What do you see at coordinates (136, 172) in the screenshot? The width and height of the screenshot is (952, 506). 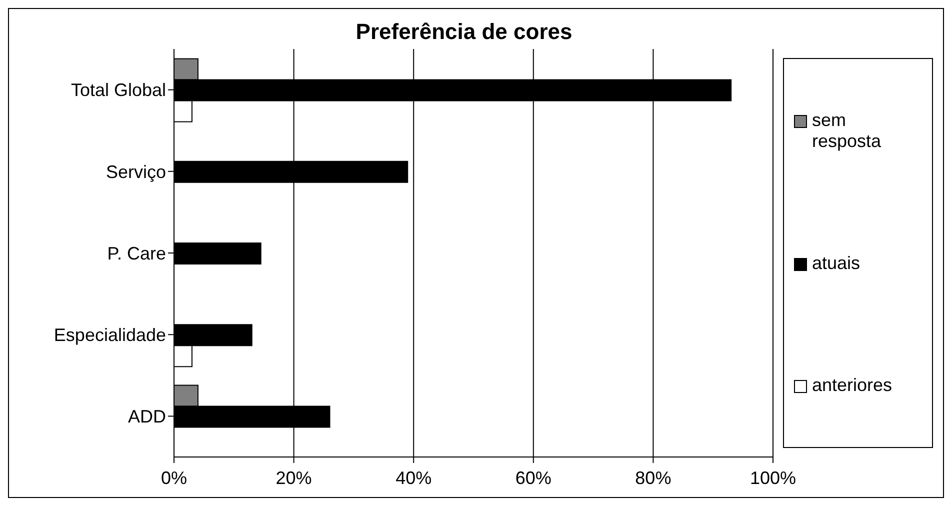 I see `y-tick-label: Serviço` at bounding box center [136, 172].